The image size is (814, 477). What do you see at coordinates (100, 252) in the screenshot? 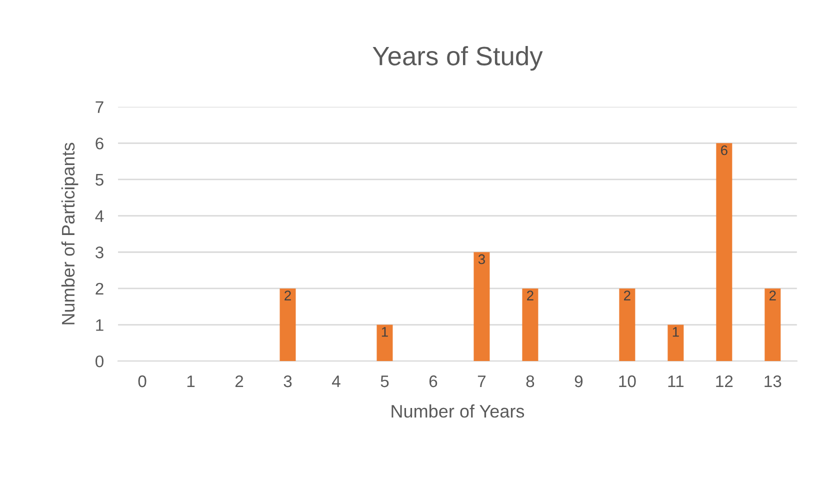
I see `y-tick-label: 3` at bounding box center [100, 252].